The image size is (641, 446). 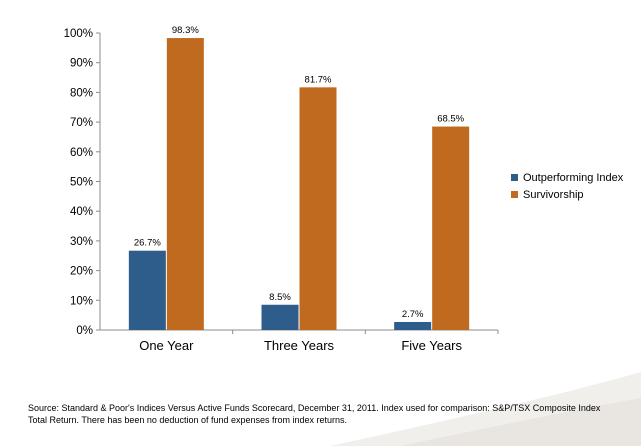 I want to click on y-tick-label: 90%, so click(x=81, y=64).